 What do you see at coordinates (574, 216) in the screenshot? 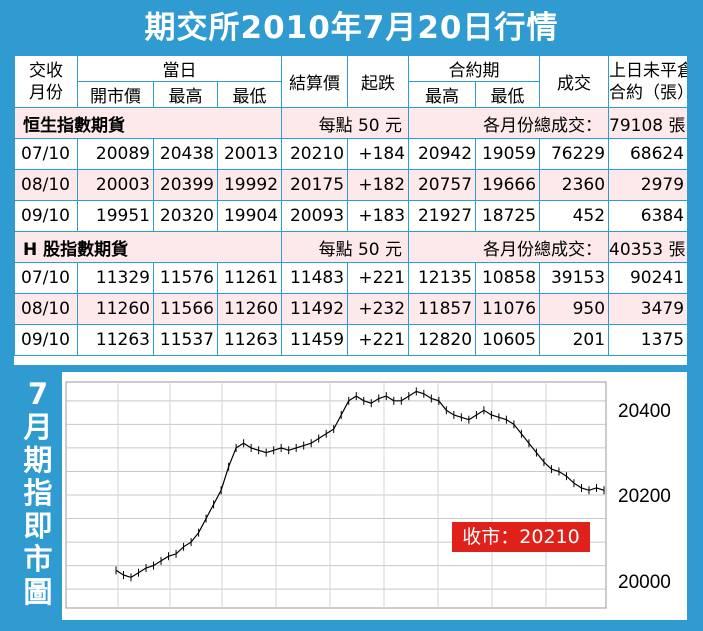
I see `cell-volume: 452` at bounding box center [574, 216].